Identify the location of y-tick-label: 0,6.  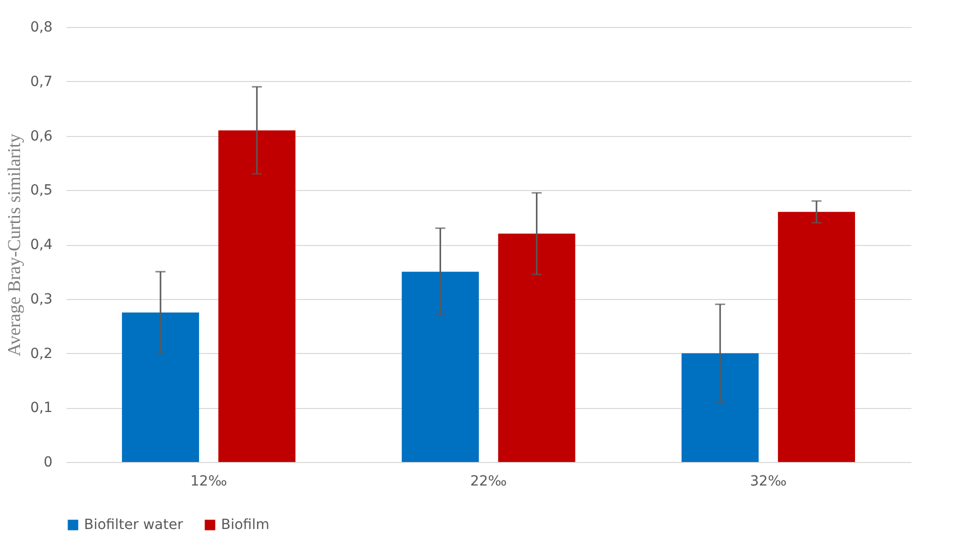
(41, 136).